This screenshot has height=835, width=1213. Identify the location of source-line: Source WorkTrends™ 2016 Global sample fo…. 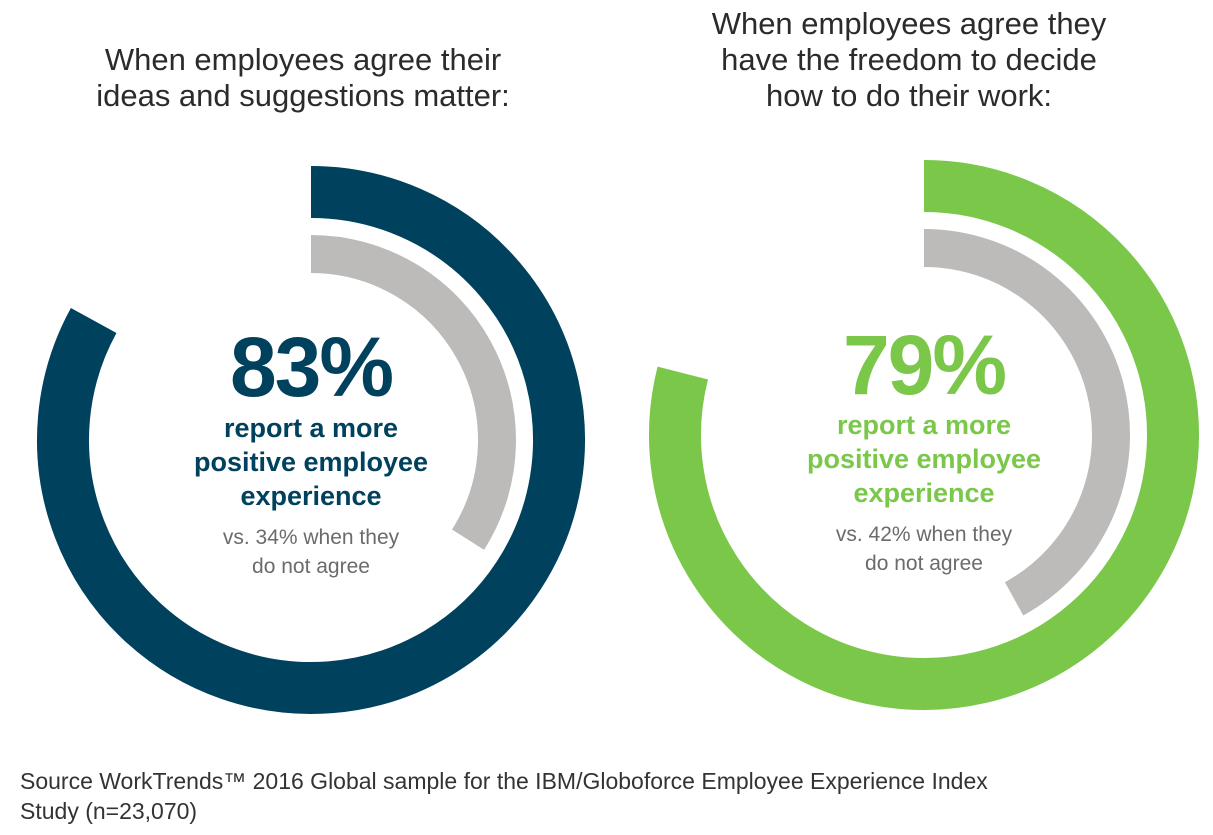
(504, 781).